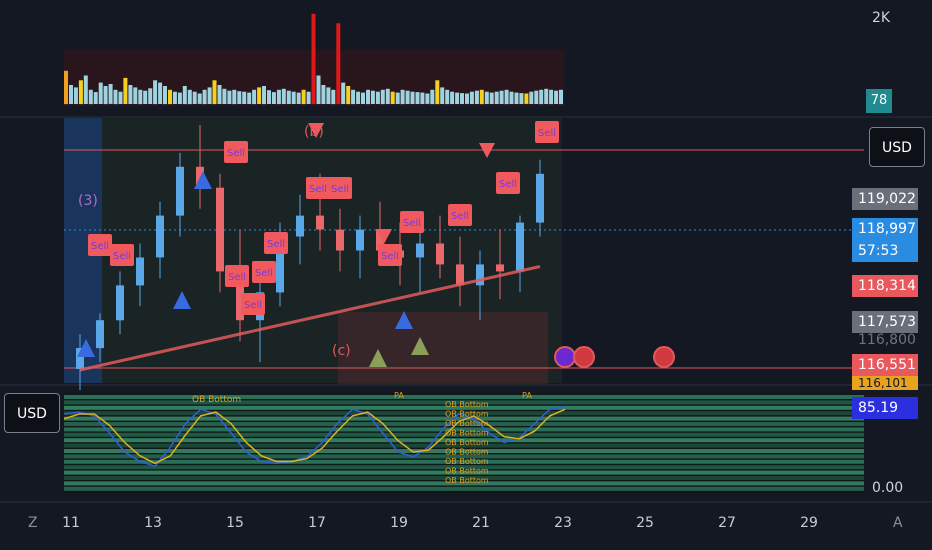 The image size is (932, 550). I want to click on wave-label-3: (3), so click(88, 201).